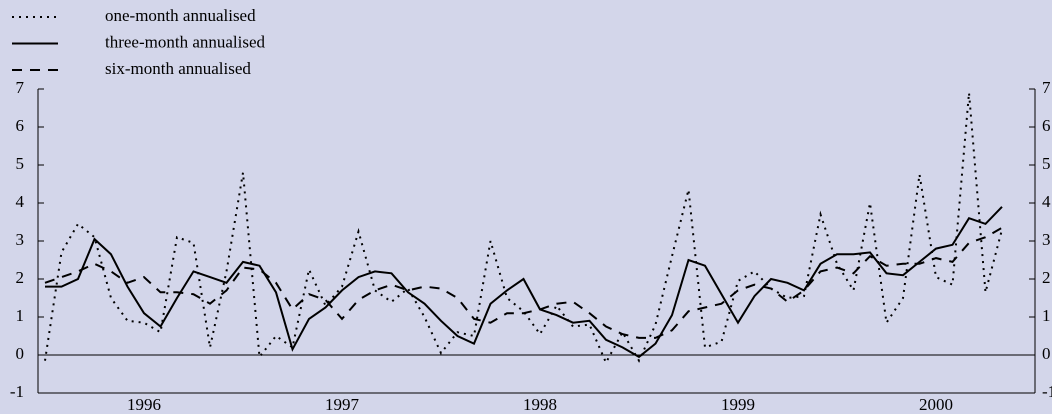  I want to click on y2-tick-label: 4, so click(1046, 201).